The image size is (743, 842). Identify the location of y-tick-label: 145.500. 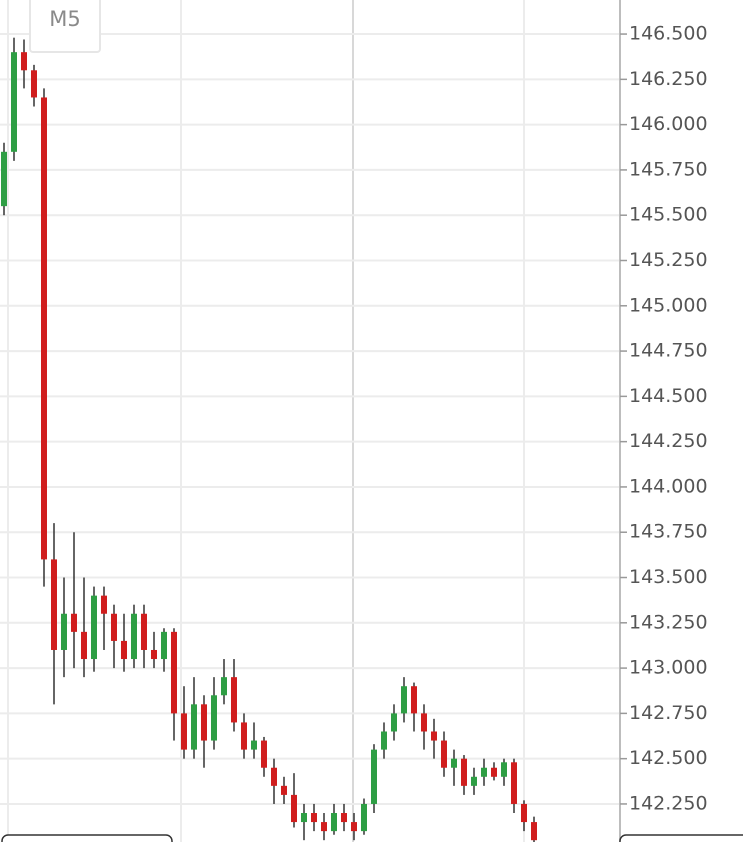
(668, 215).